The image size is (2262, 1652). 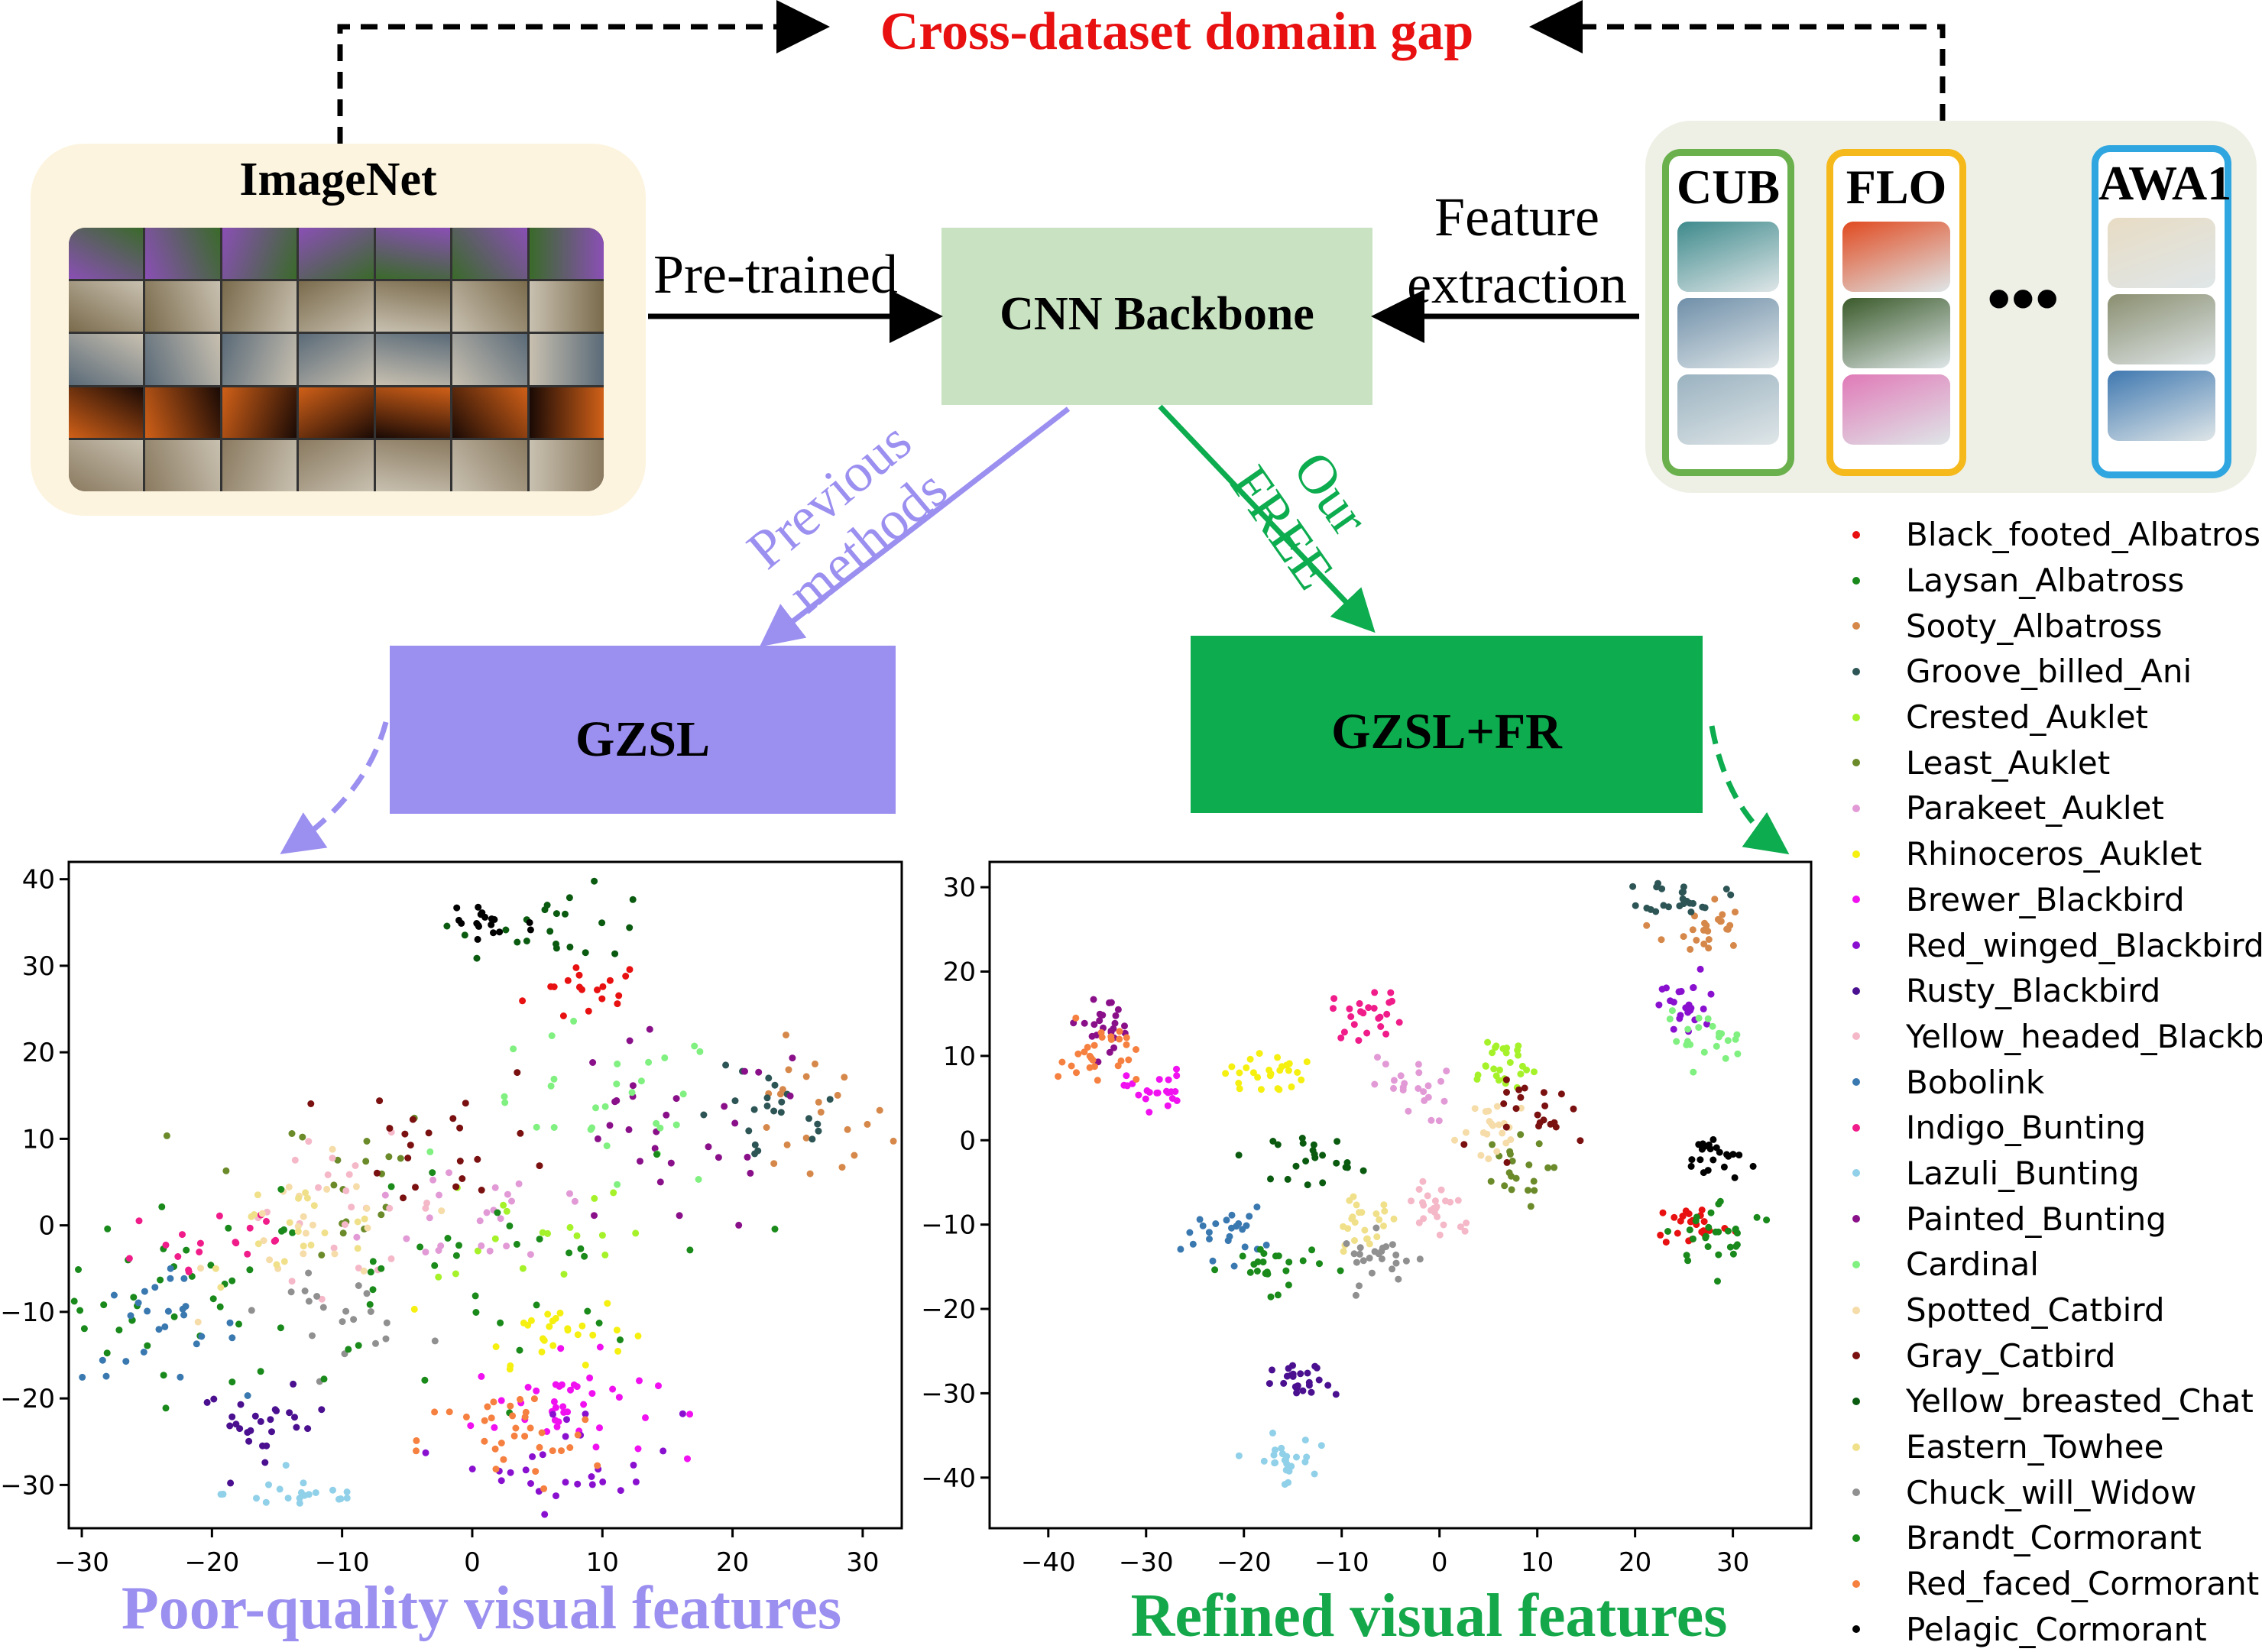 I want to click on previous-methods-arrow, so click(x=915, y=527).